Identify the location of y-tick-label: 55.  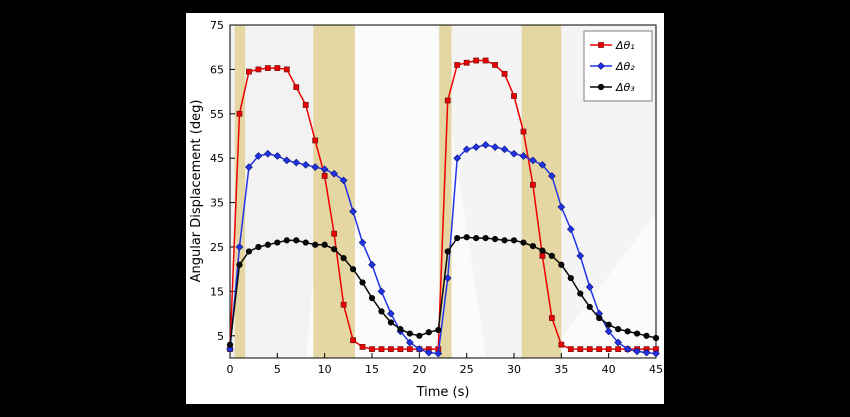
(217, 114).